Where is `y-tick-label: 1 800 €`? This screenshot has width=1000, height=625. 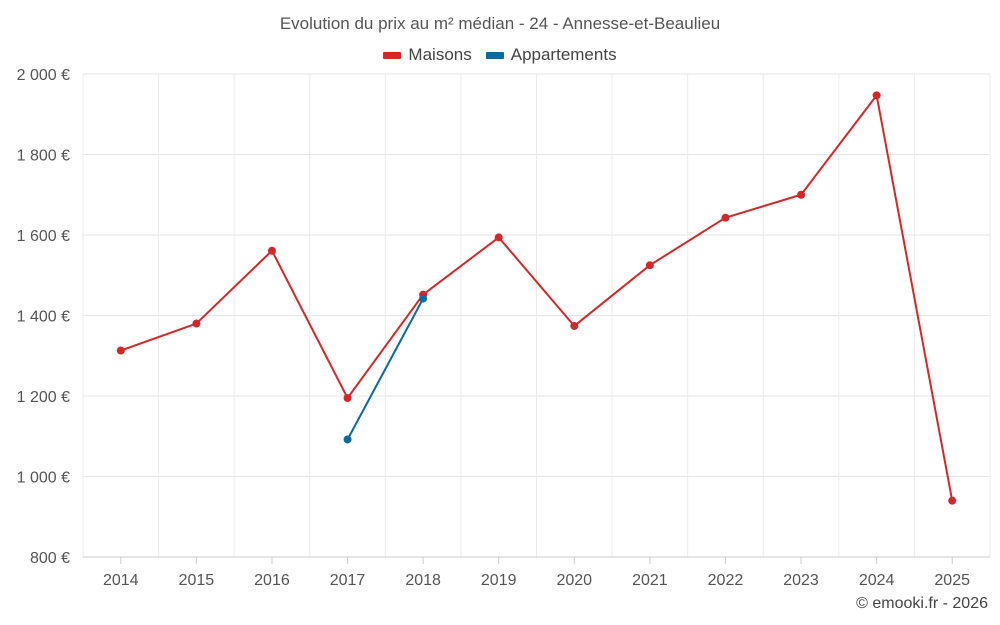
y-tick-label: 1 800 € is located at coordinates (43, 156).